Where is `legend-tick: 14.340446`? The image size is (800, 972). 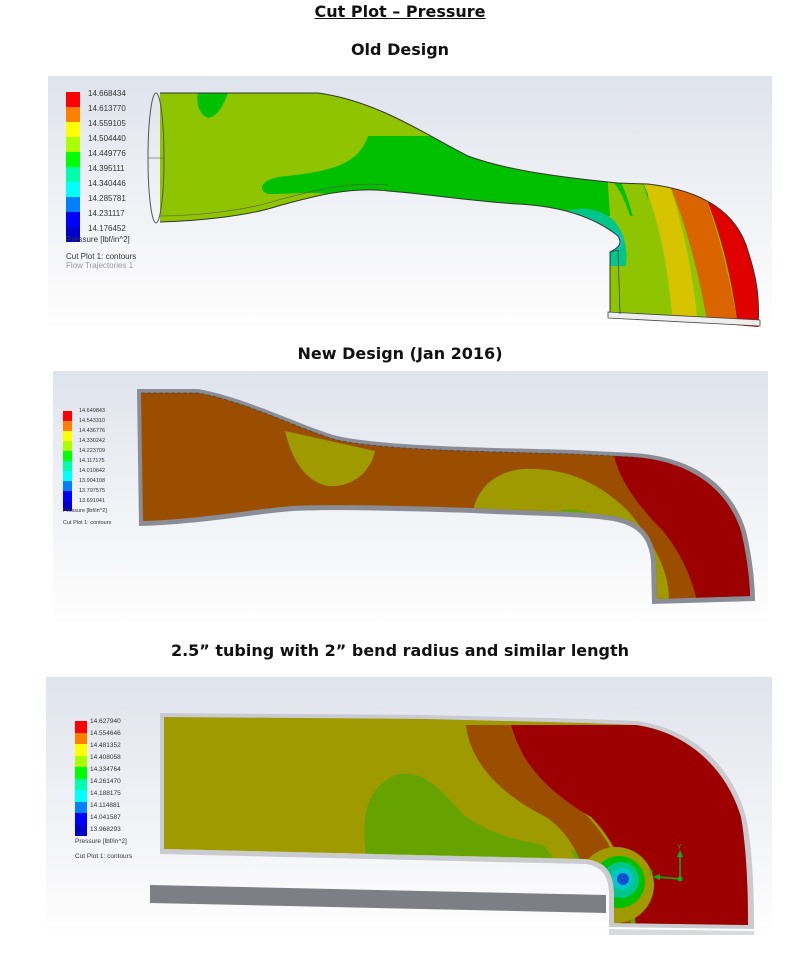 legend-tick: 14.340446 is located at coordinates (107, 183).